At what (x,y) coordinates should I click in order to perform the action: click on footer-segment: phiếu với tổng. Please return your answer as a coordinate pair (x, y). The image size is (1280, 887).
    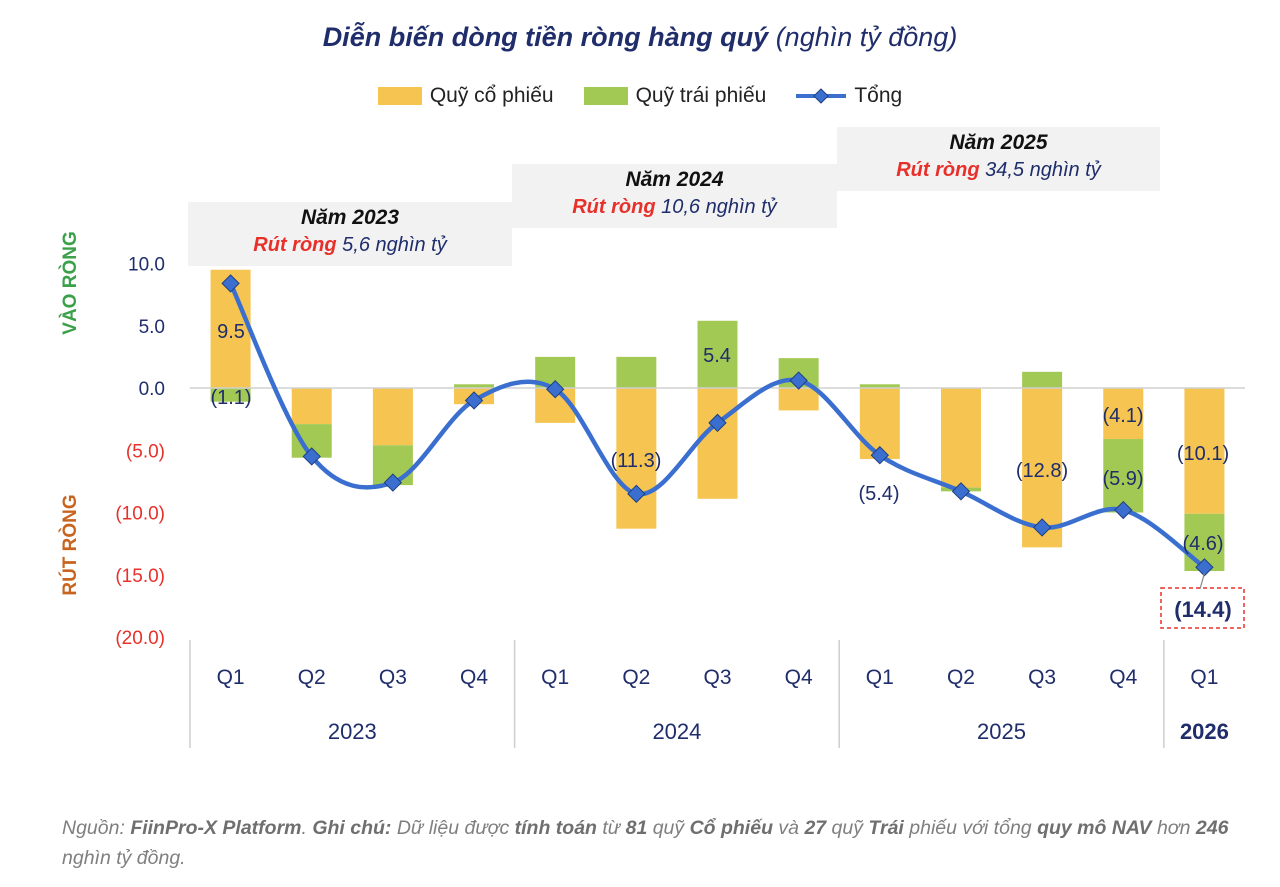
    Looking at the image, I should click on (970, 828).